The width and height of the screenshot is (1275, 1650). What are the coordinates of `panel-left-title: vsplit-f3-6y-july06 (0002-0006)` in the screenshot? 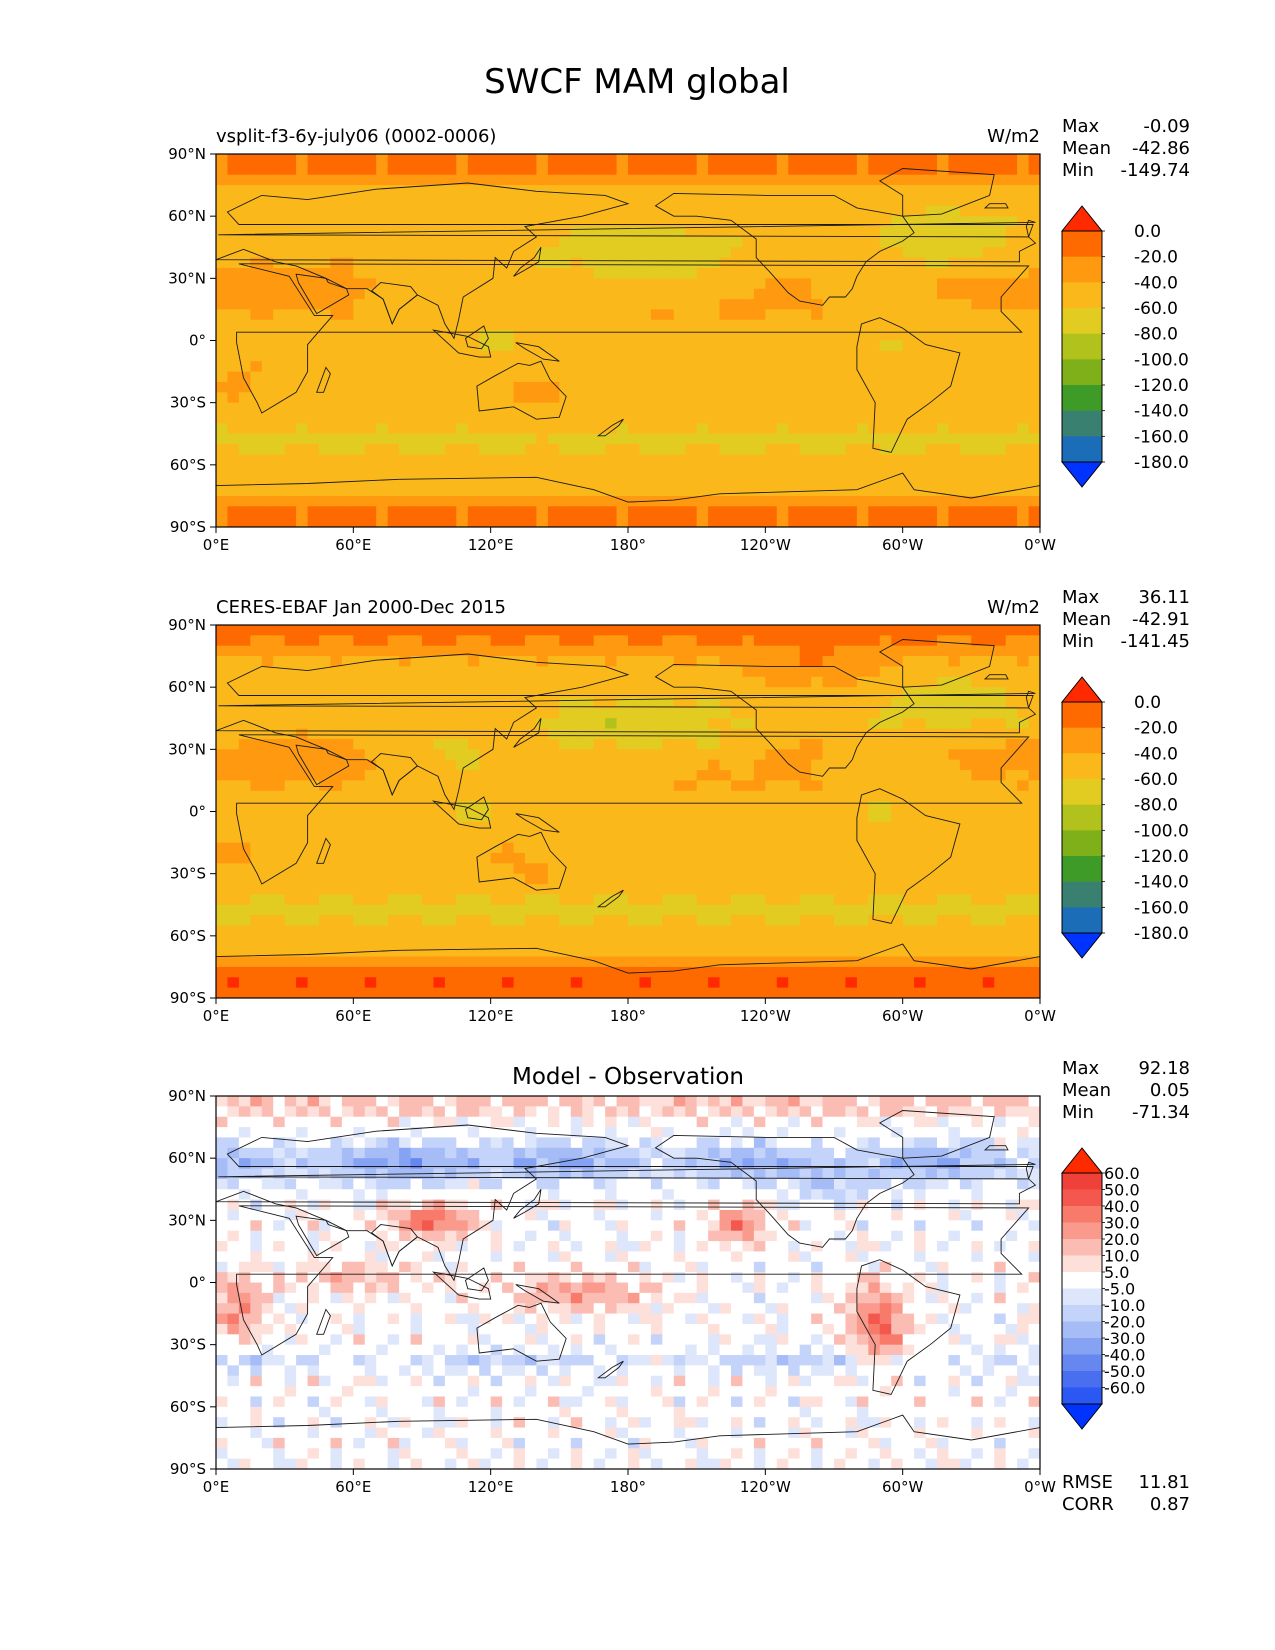 It's located at (356, 136).